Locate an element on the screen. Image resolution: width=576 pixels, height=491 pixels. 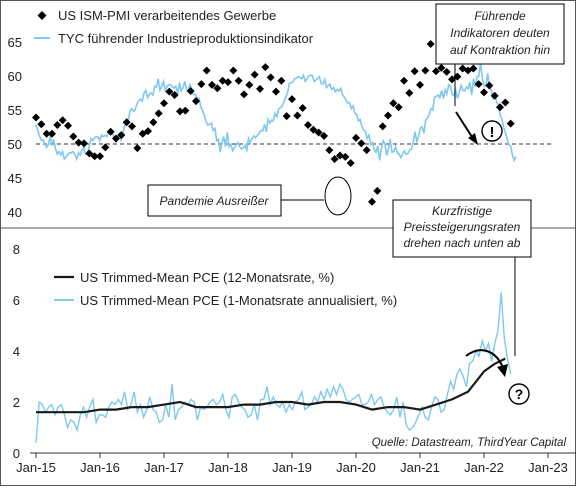
y-tick-label: 4 is located at coordinates (16, 351).